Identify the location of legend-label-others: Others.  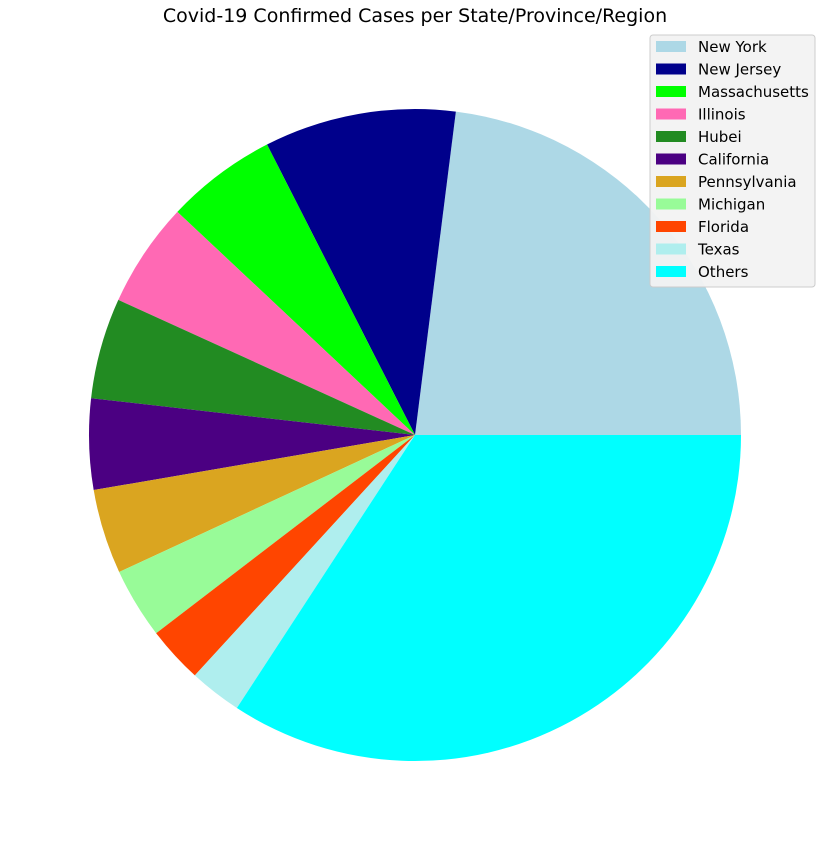
(723, 272).